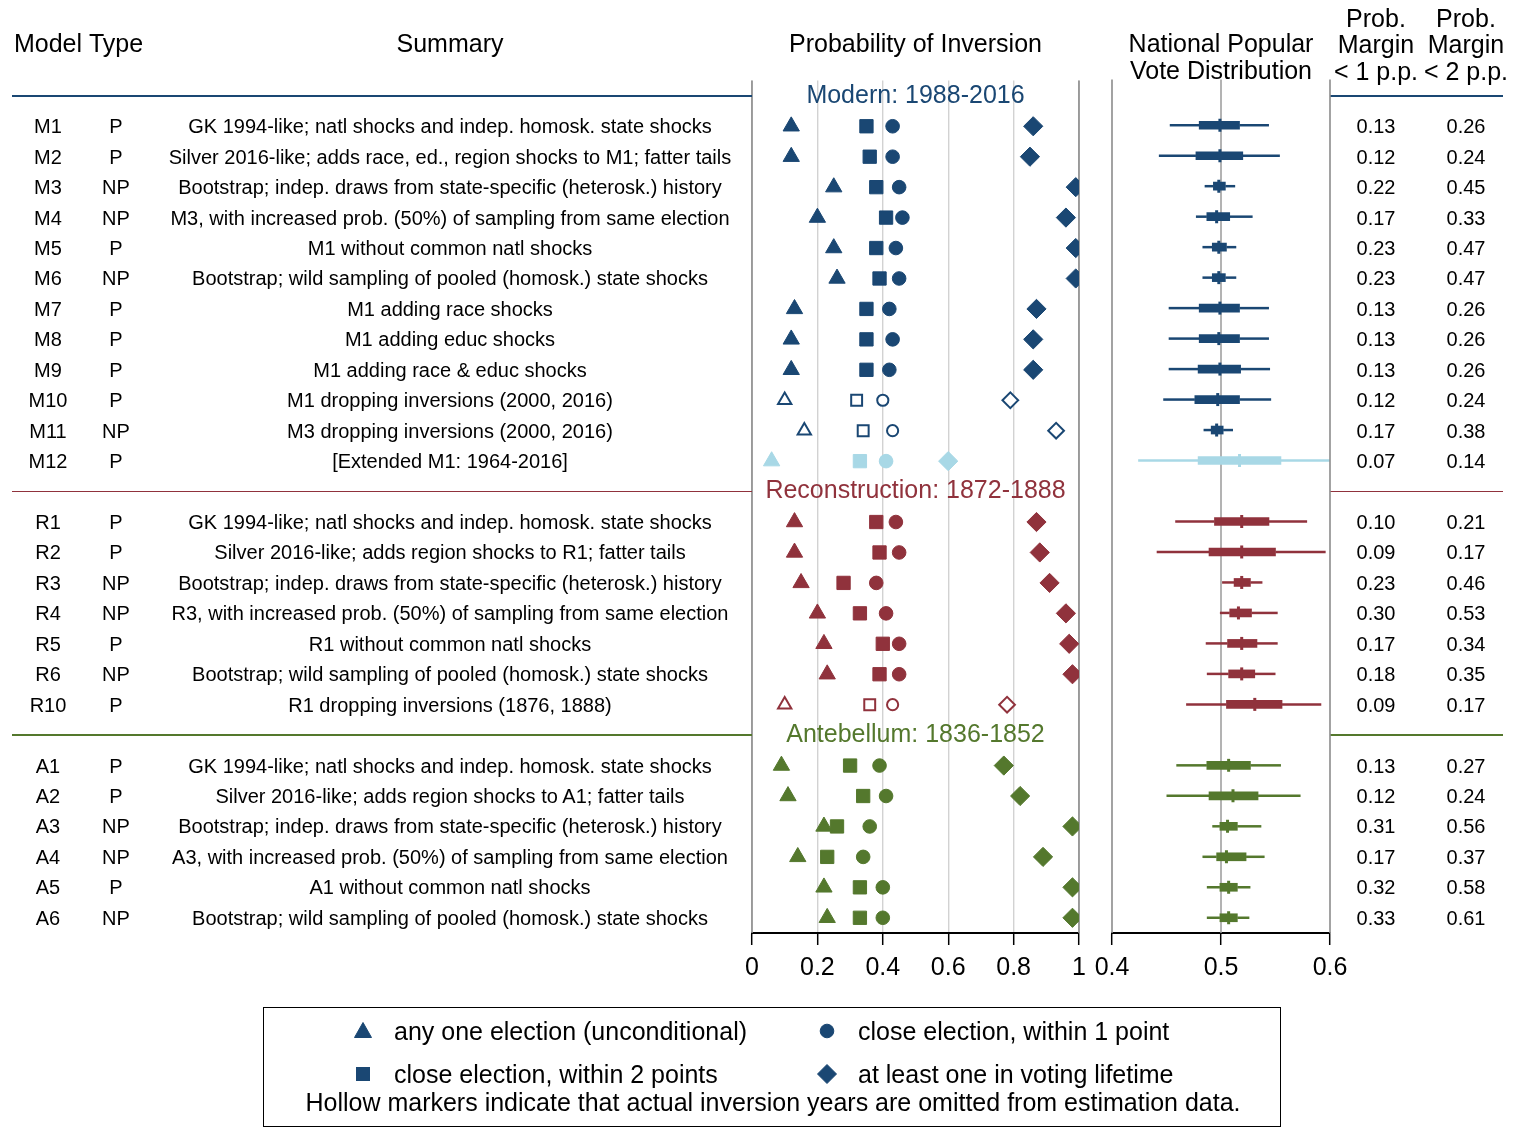 This screenshot has width=1518, height=1129. What do you see at coordinates (450, 217) in the screenshot?
I see `text: M3, with increased prob. (50%) of sampling from same election` at bounding box center [450, 217].